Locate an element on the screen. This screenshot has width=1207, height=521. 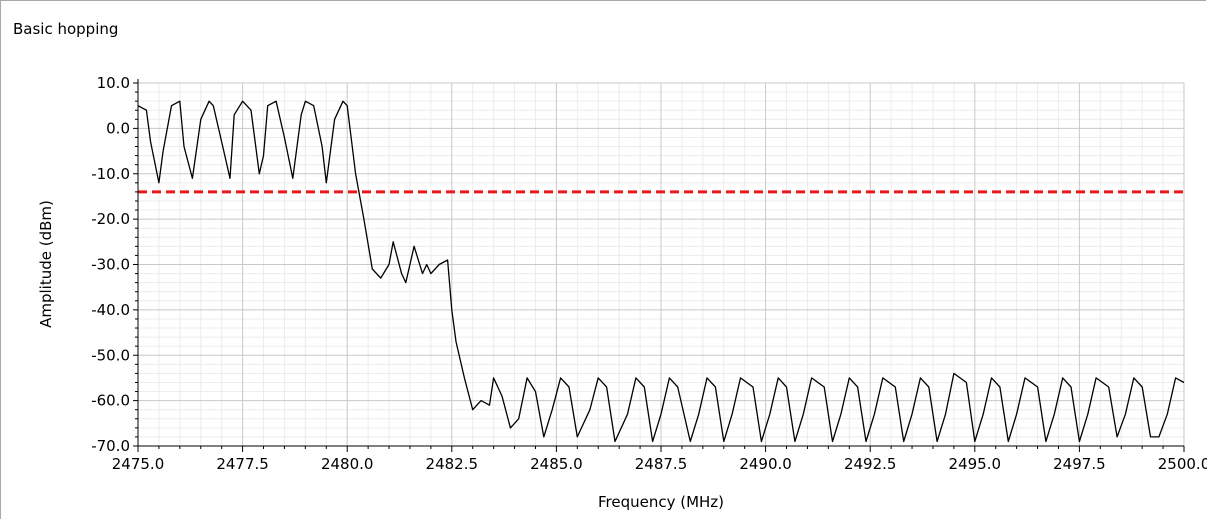
x-tick-label: 2495.0 is located at coordinates (975, 464).